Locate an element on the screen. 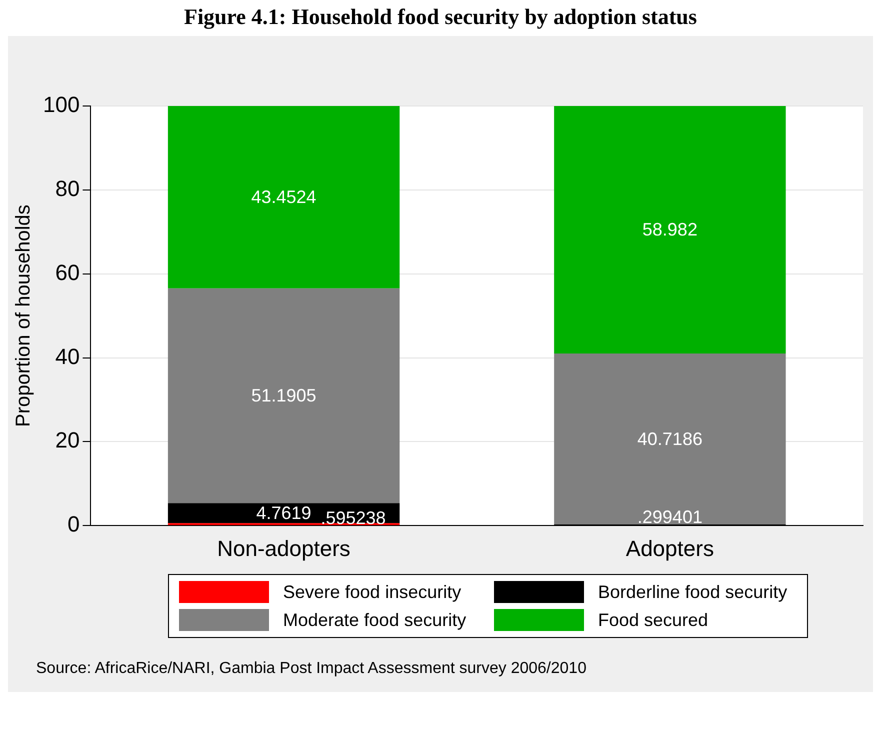  y-tick-label: 80 is located at coordinates (67, 188).